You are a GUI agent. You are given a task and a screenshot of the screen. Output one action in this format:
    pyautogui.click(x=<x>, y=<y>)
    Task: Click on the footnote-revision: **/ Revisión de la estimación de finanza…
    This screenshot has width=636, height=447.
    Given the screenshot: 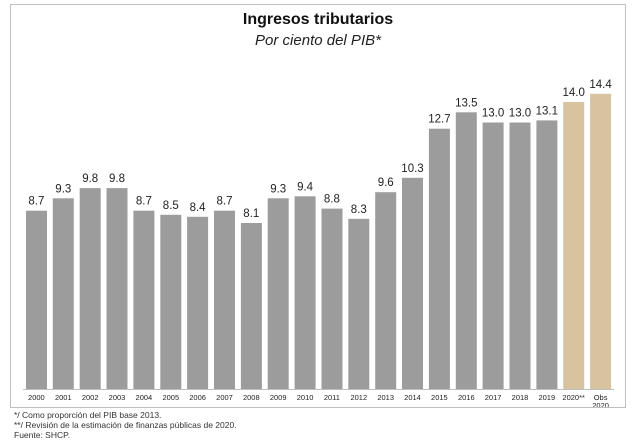 What is the action you would take?
    pyautogui.click(x=125, y=425)
    